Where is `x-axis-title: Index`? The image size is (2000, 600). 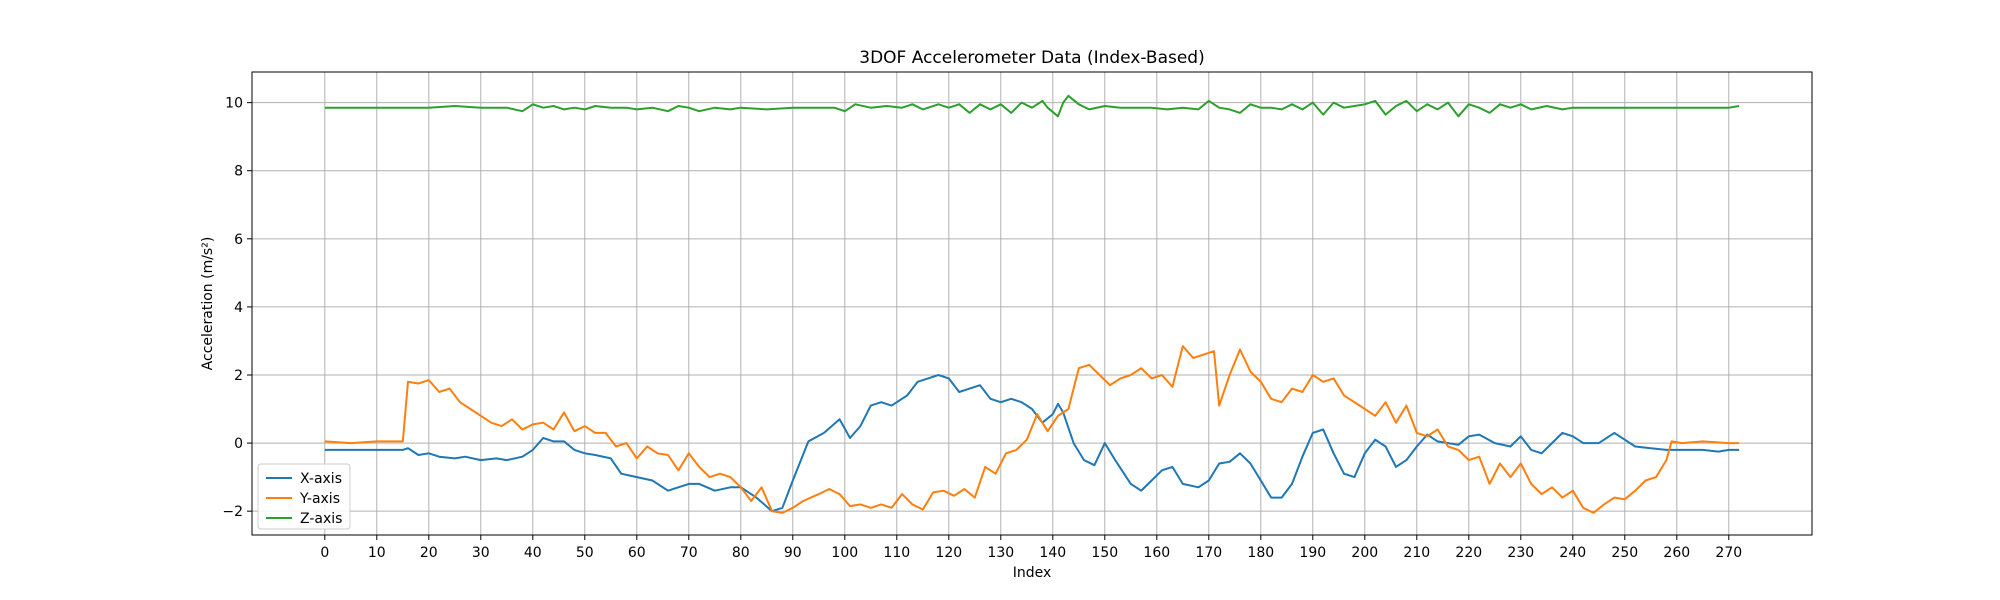 x-axis-title: Index is located at coordinates (1032, 573).